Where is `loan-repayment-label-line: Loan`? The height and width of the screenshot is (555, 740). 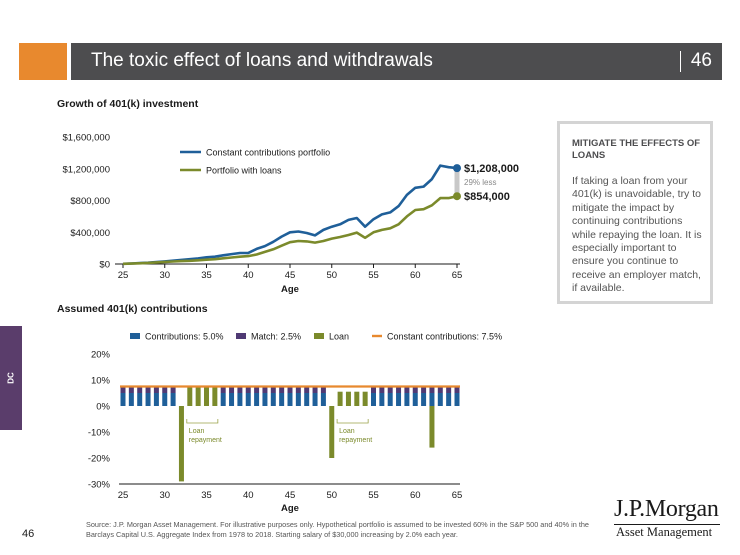
loan-repayment-label-line: Loan is located at coordinates (347, 431).